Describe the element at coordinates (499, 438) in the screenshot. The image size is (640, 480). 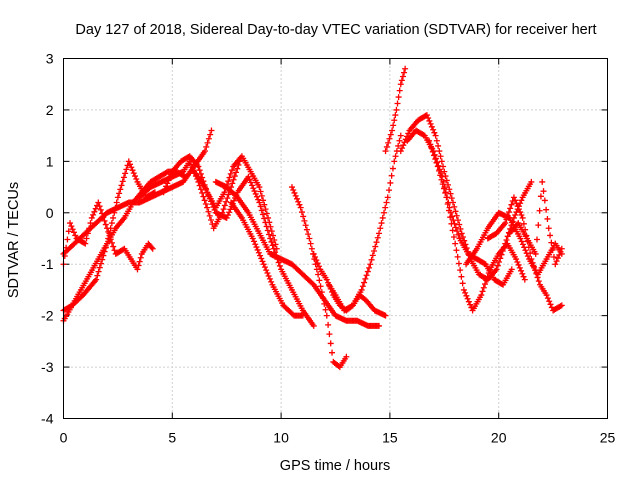
I see `x-tick-label: 20` at that location.